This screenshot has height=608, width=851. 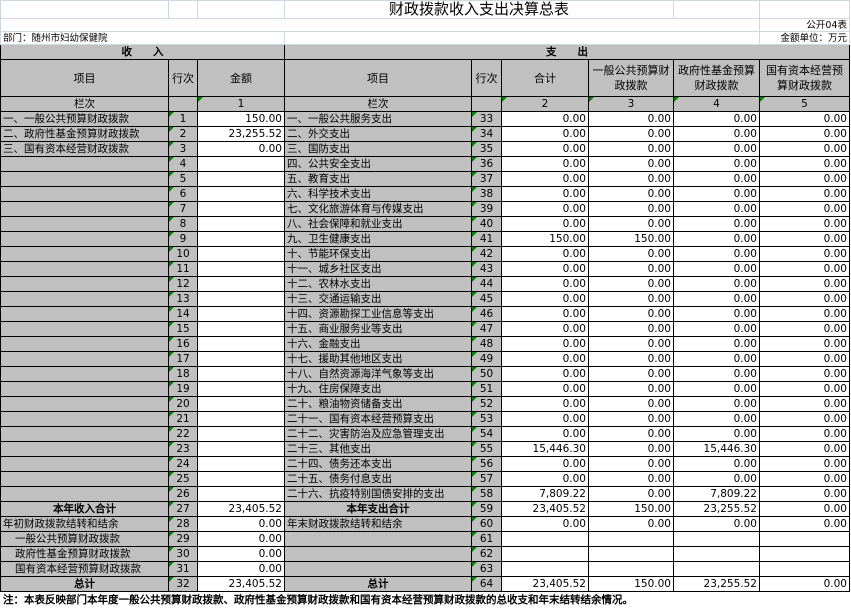 What do you see at coordinates (84, 149) in the screenshot?
I see `income-item: 三、国有资本经营财政拨款` at bounding box center [84, 149].